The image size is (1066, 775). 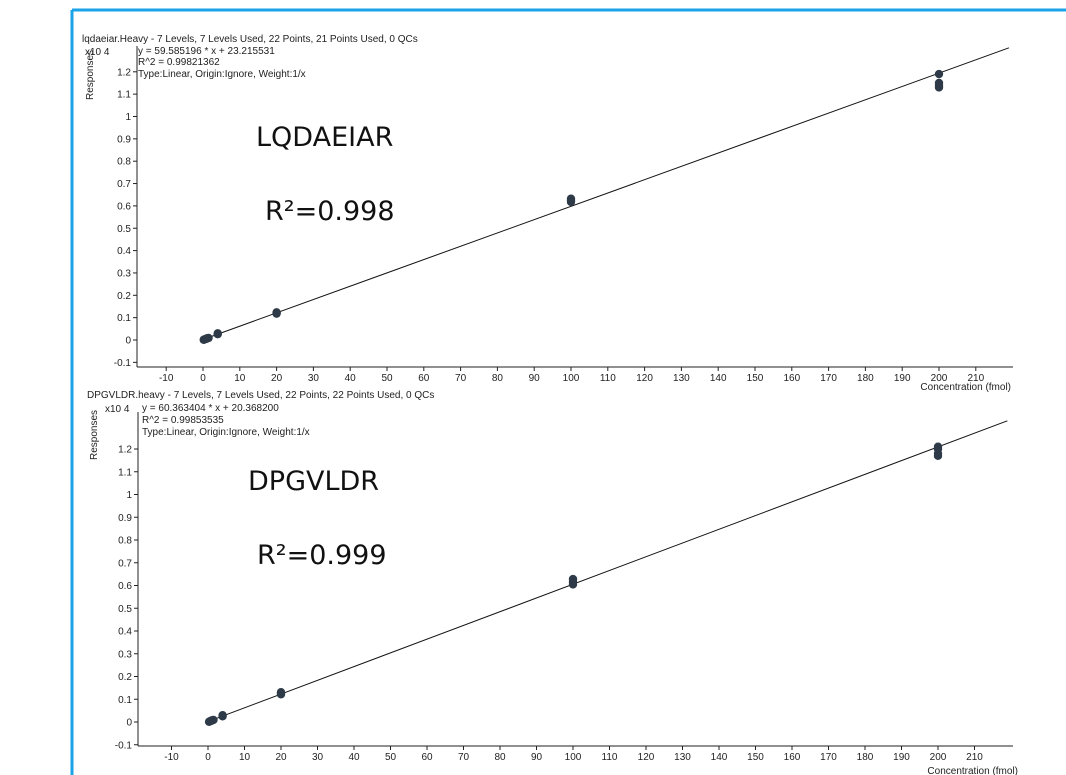 I want to click on chart-2-x-tick-label: 0, so click(x=208, y=757).